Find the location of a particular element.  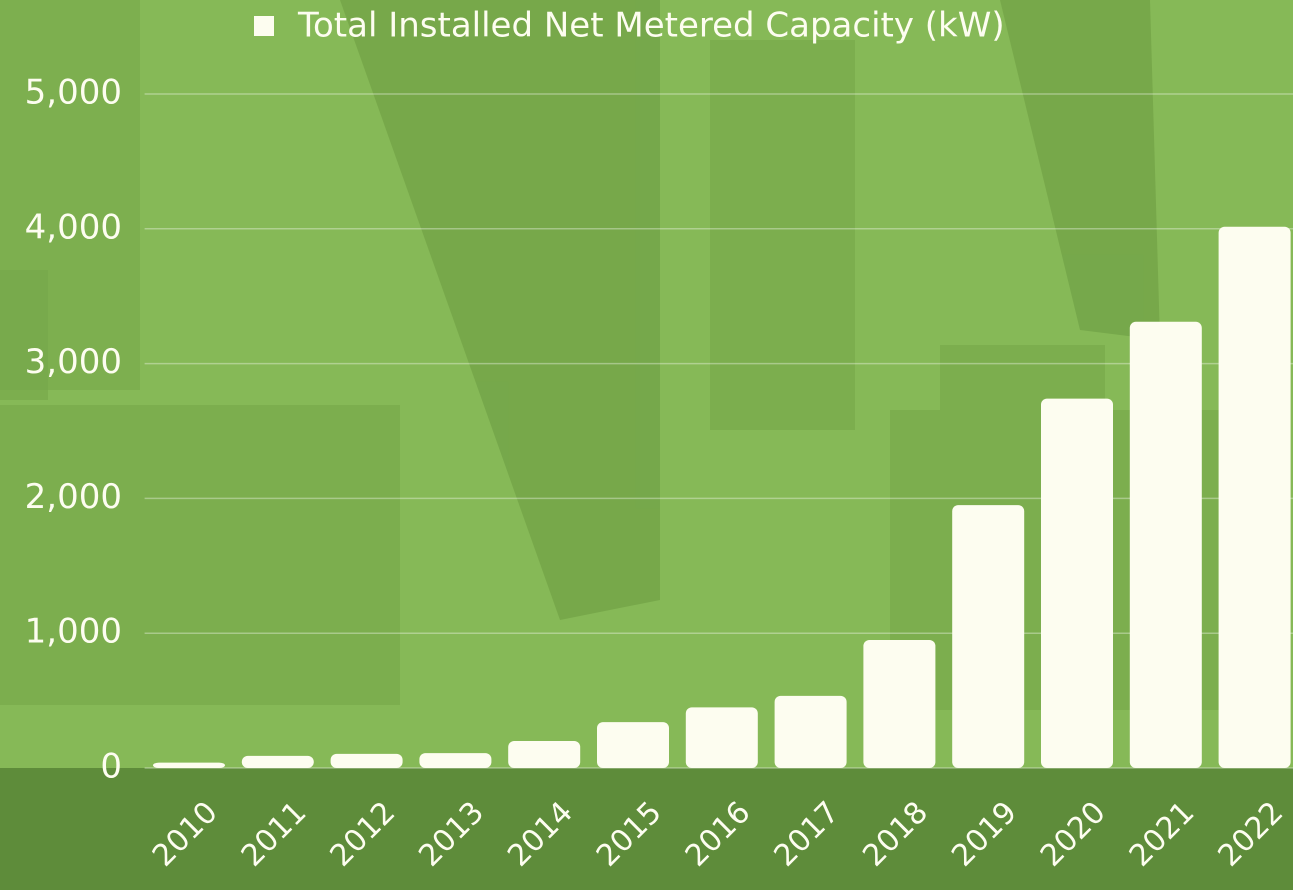

y-tick-label: 4,000 is located at coordinates (73, 227).